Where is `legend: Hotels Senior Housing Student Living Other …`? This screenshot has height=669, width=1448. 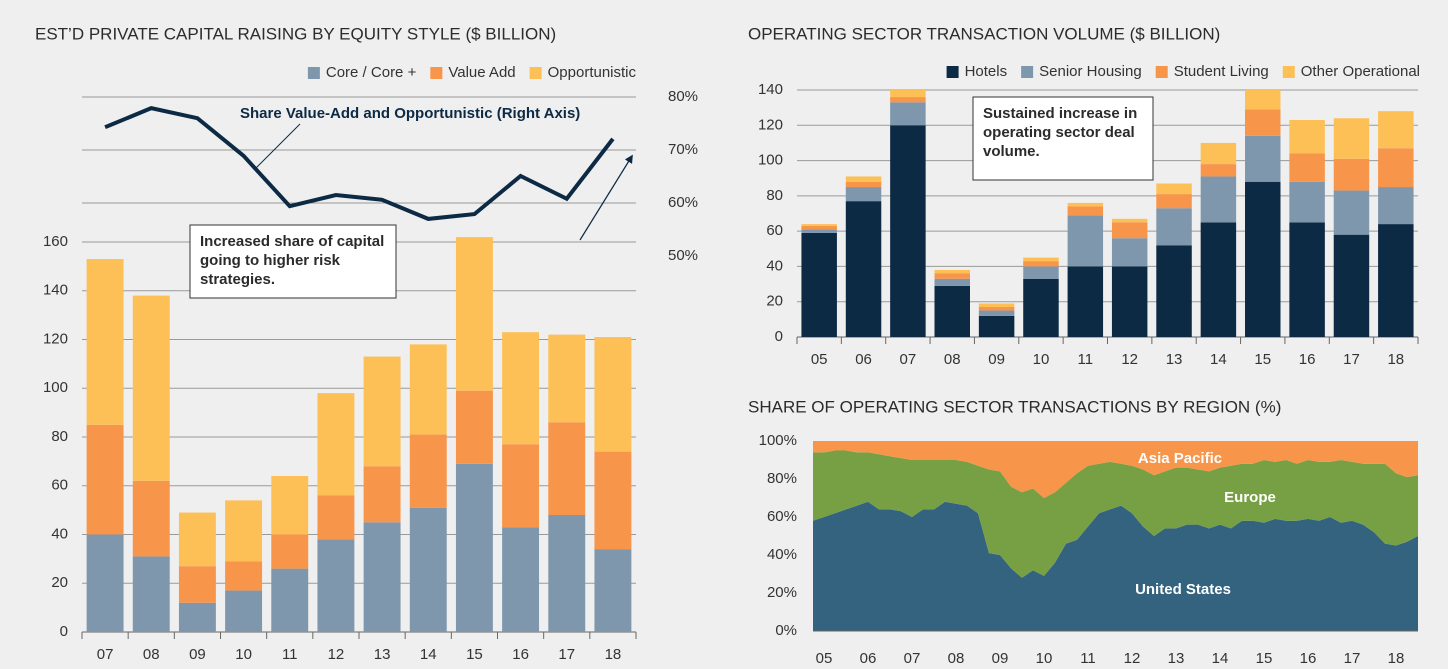
legend: Hotels Senior Housing Student Living Other … is located at coordinates (1183, 71).